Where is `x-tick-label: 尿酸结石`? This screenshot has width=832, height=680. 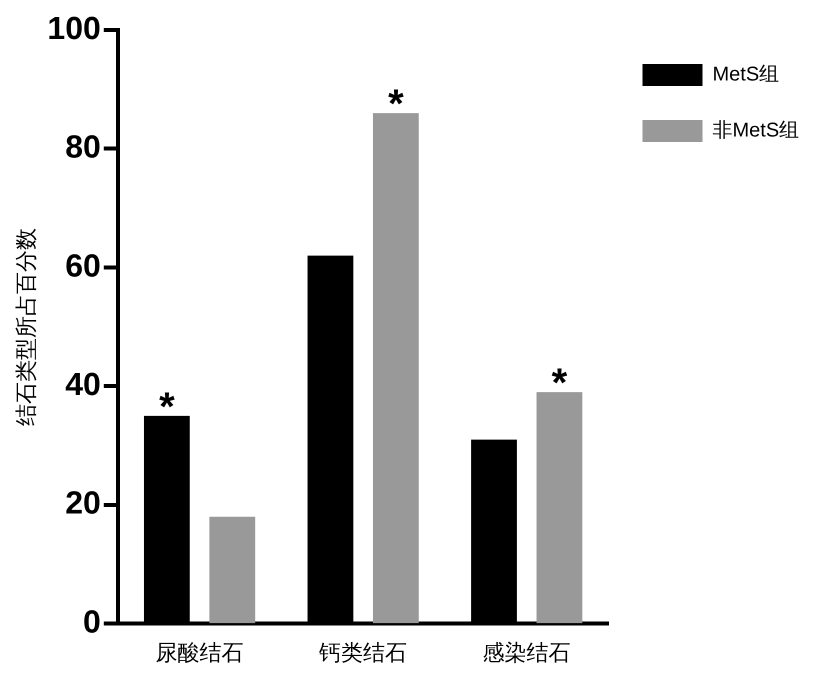
x-tick-label: 尿酸结石 is located at coordinates (200, 652).